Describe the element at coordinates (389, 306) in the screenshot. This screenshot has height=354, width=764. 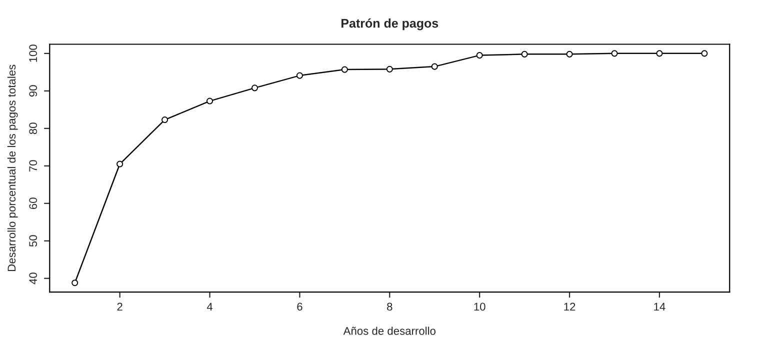
I see `x-tick-label: 8` at that location.